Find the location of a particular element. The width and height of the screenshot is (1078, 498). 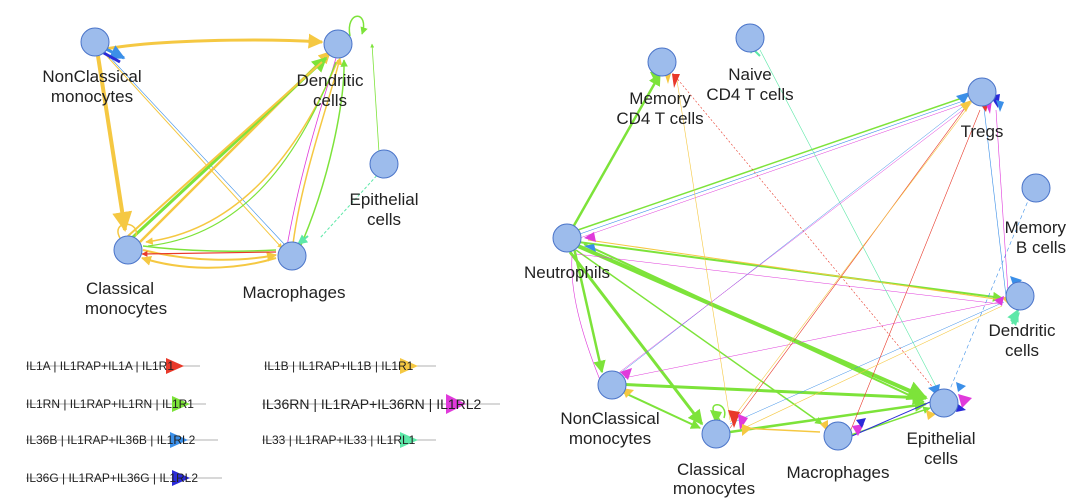

node-classical-monocytes-left is located at coordinates (128, 250).